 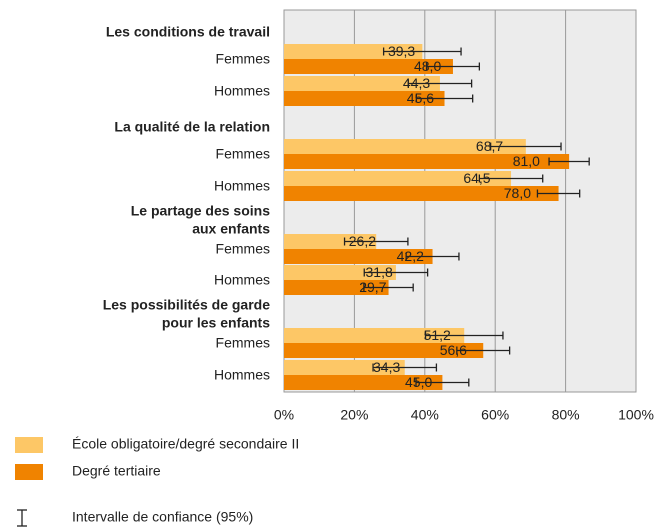 What do you see at coordinates (116, 471) in the screenshot?
I see `legend-label: Degré tertiaire` at bounding box center [116, 471].